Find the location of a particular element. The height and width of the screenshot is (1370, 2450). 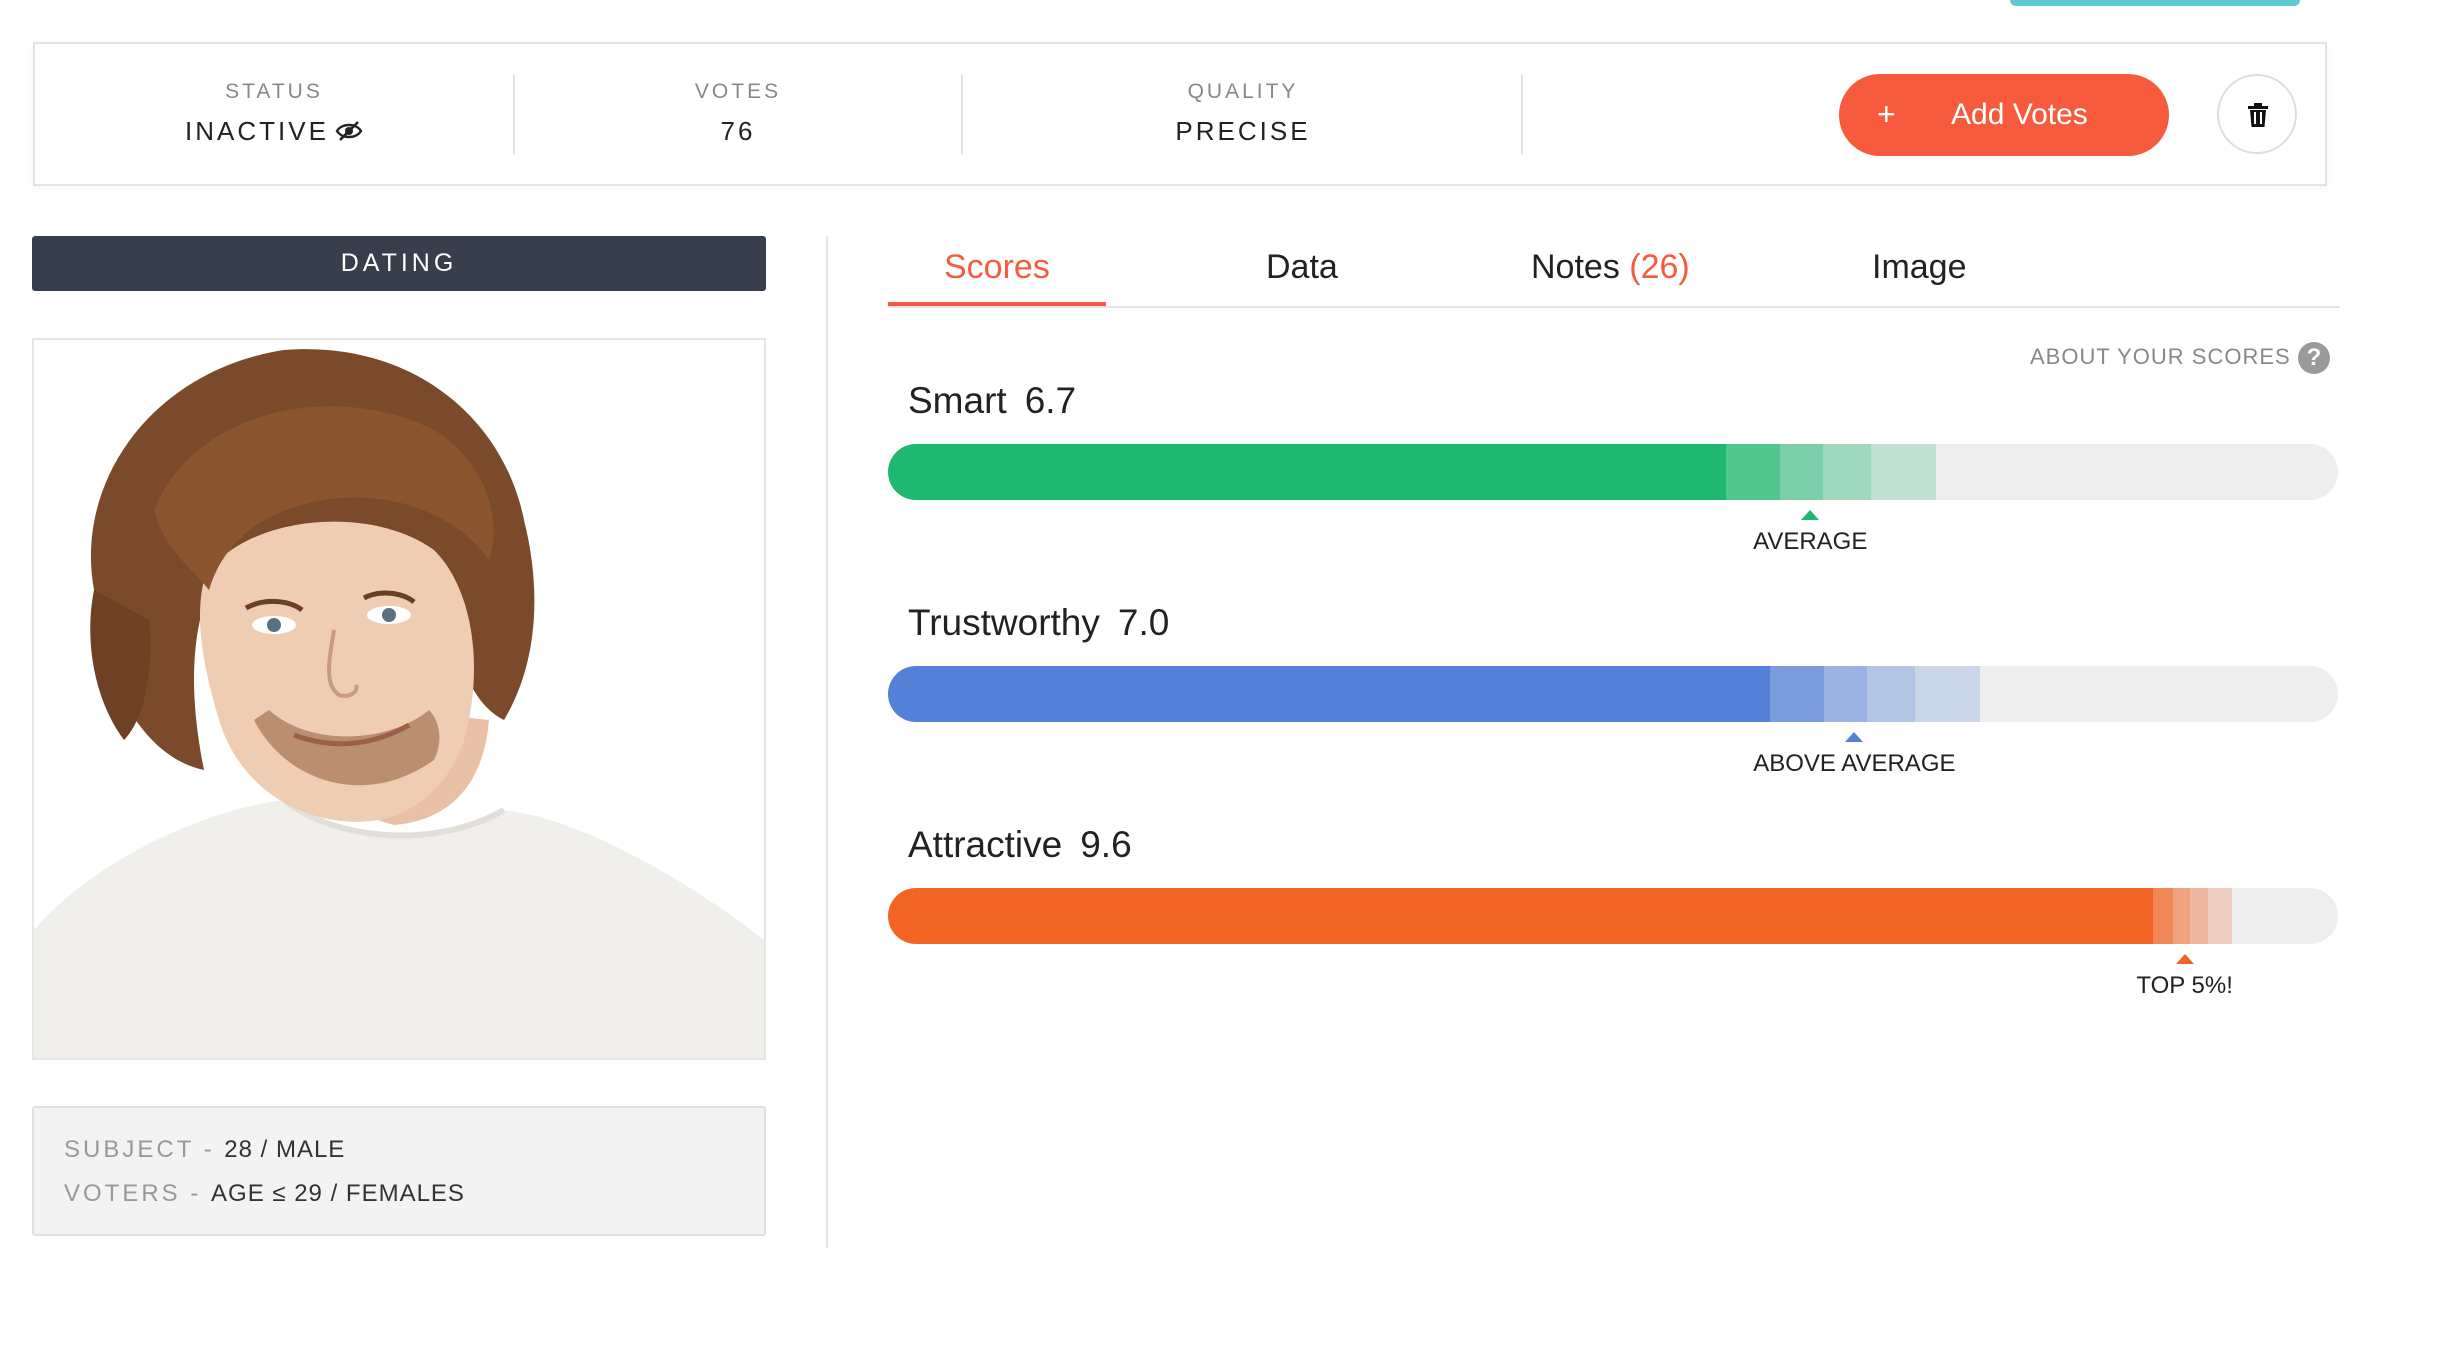

tab-bar: Scores Data Notes (26) Image is located at coordinates (1614, 272).